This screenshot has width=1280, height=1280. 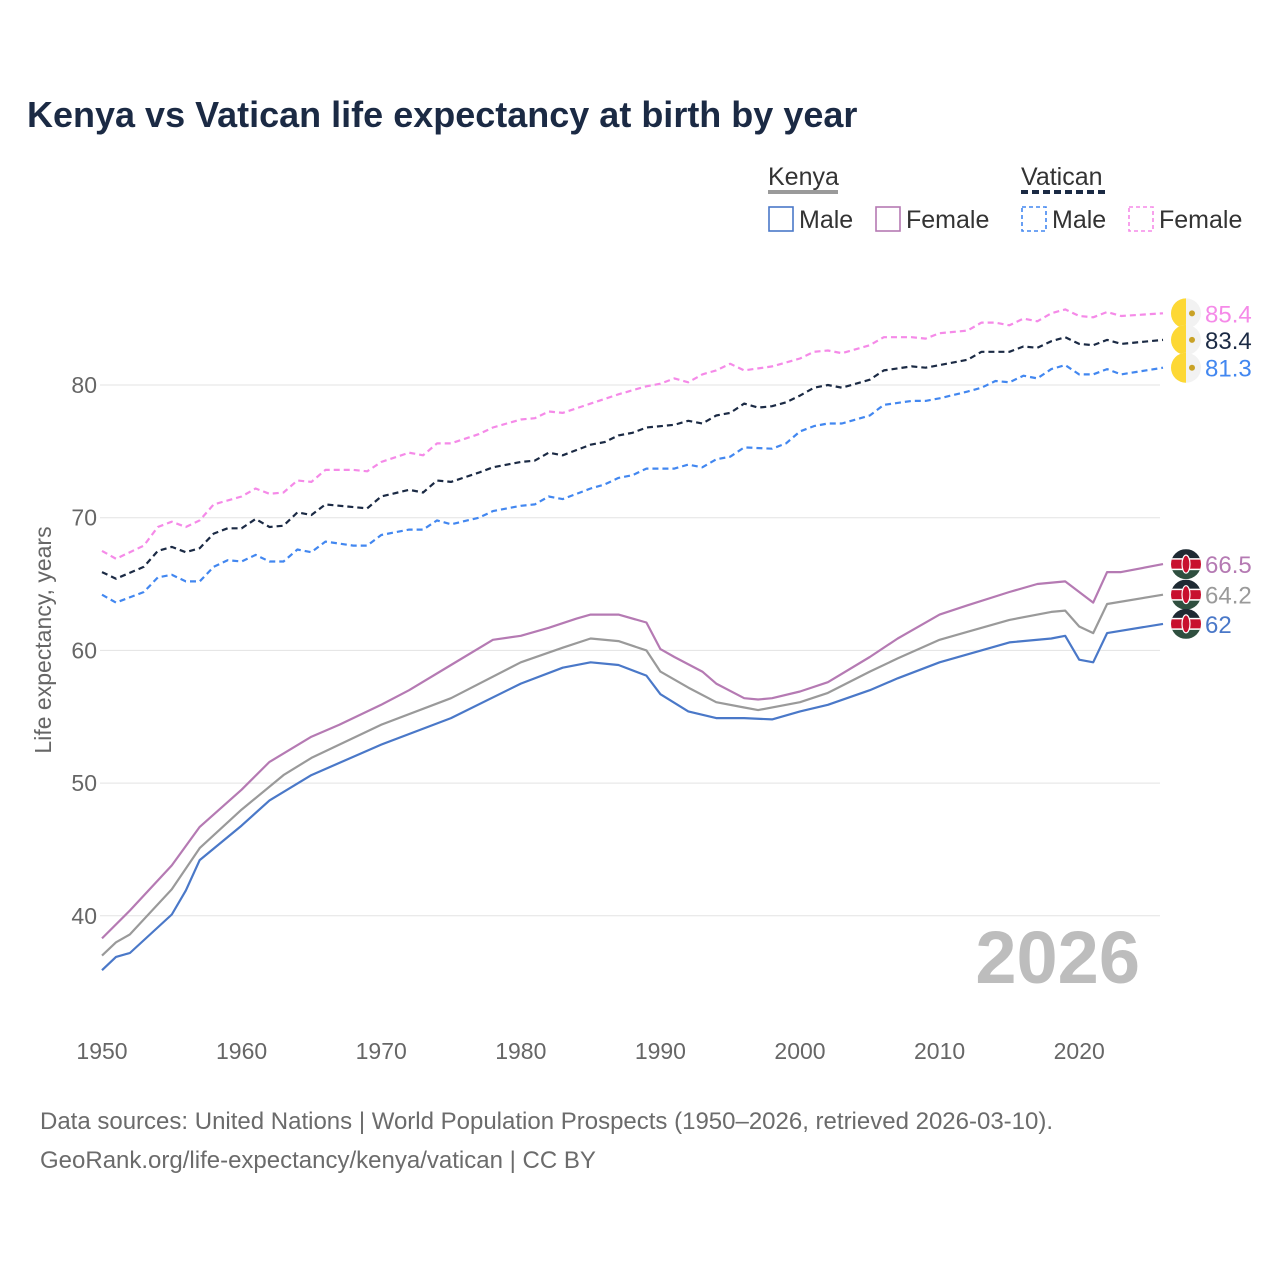 I want to click on end-value-label: 66.5, so click(x=1228, y=565).